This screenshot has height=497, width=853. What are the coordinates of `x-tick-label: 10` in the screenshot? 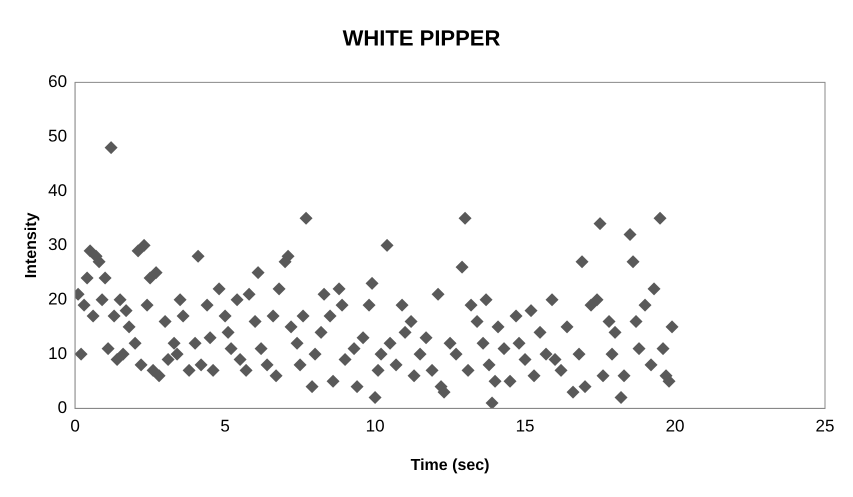 It's located at (375, 426).